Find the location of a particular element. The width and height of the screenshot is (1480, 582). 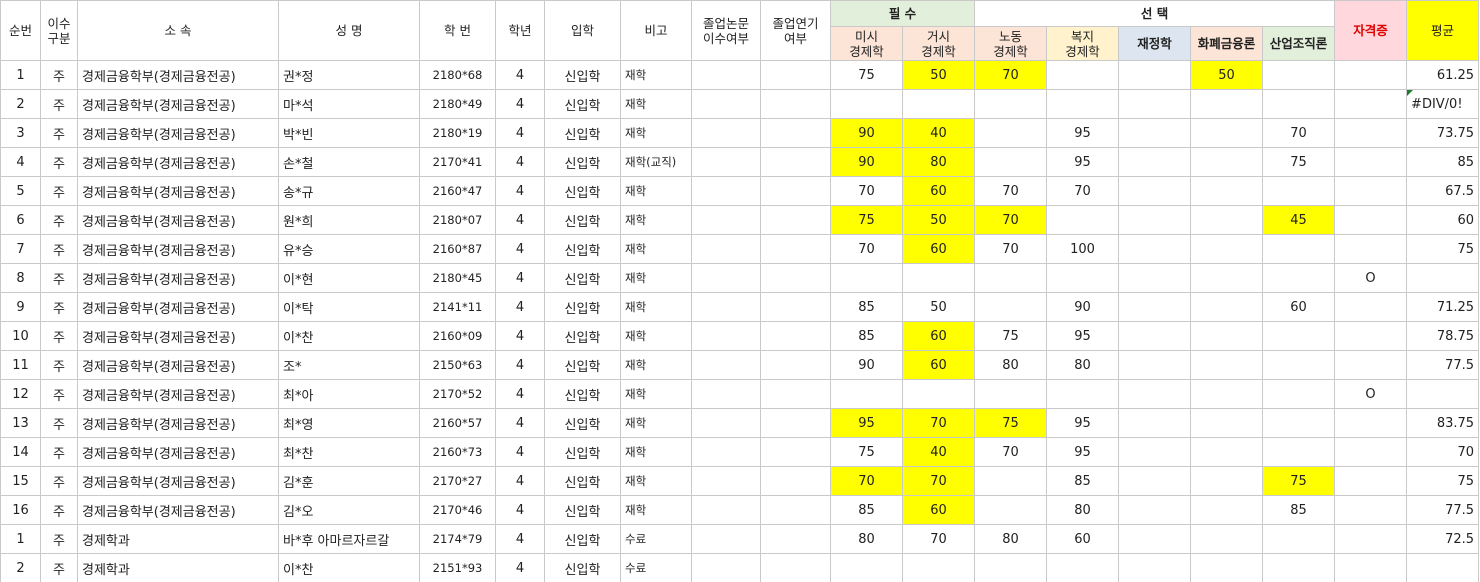

cell: 40 is located at coordinates (938, 133).